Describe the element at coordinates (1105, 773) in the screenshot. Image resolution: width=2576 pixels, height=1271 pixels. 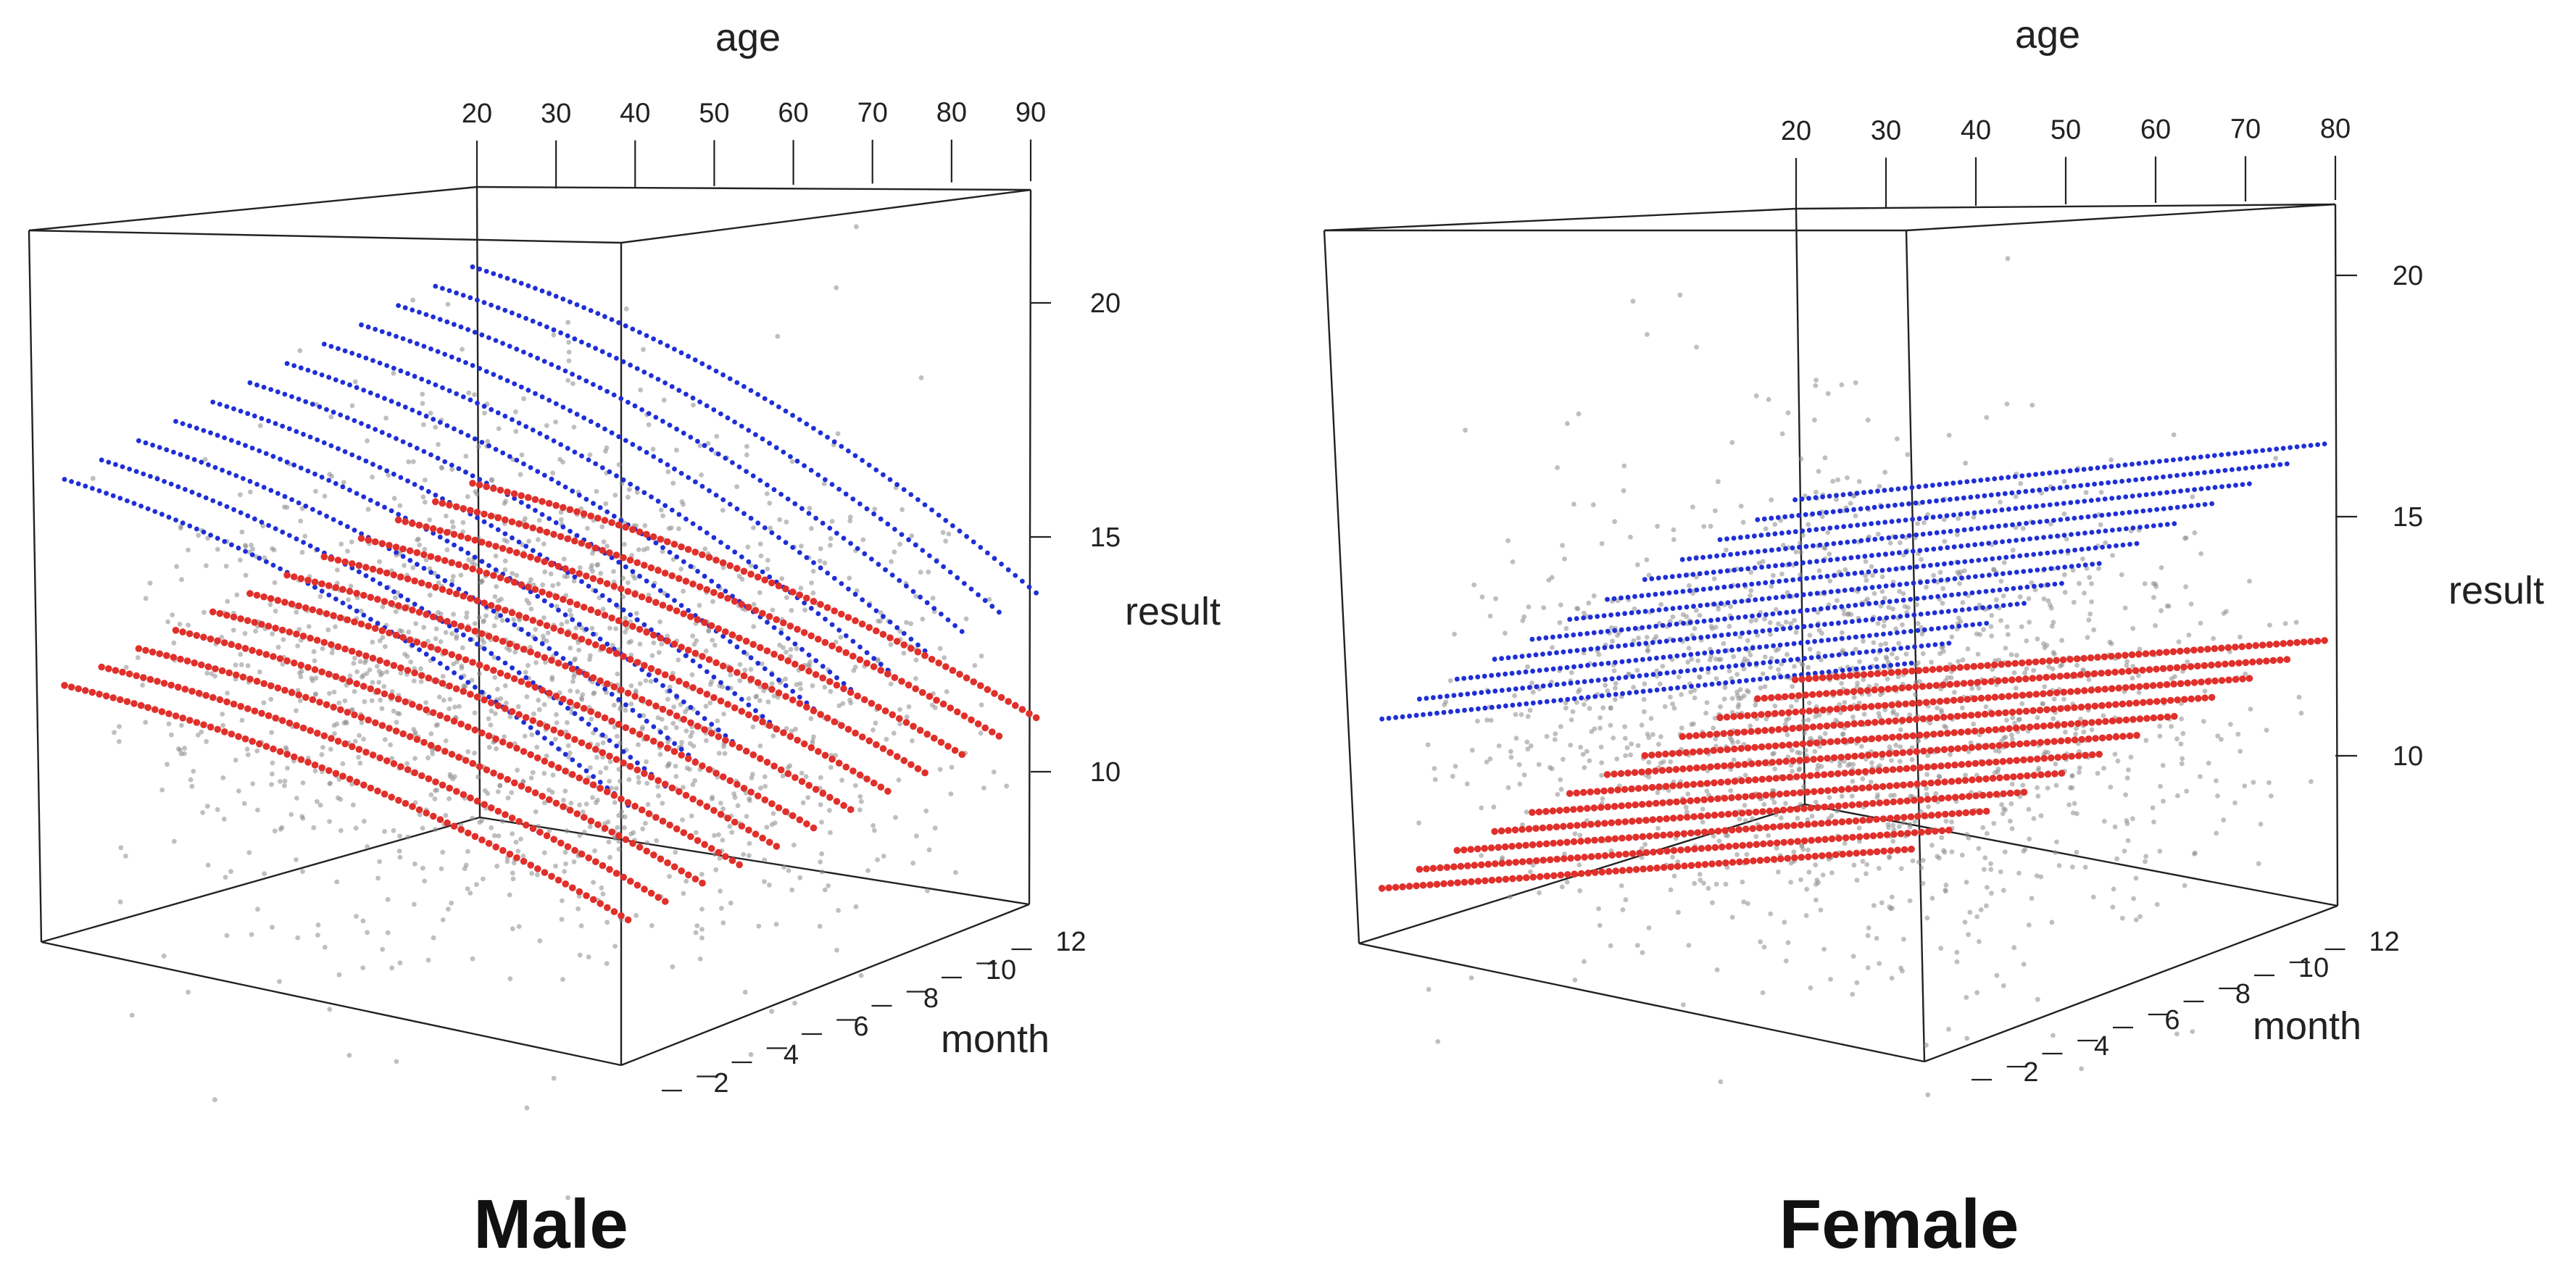
I see `result-tick-label: 10` at that location.